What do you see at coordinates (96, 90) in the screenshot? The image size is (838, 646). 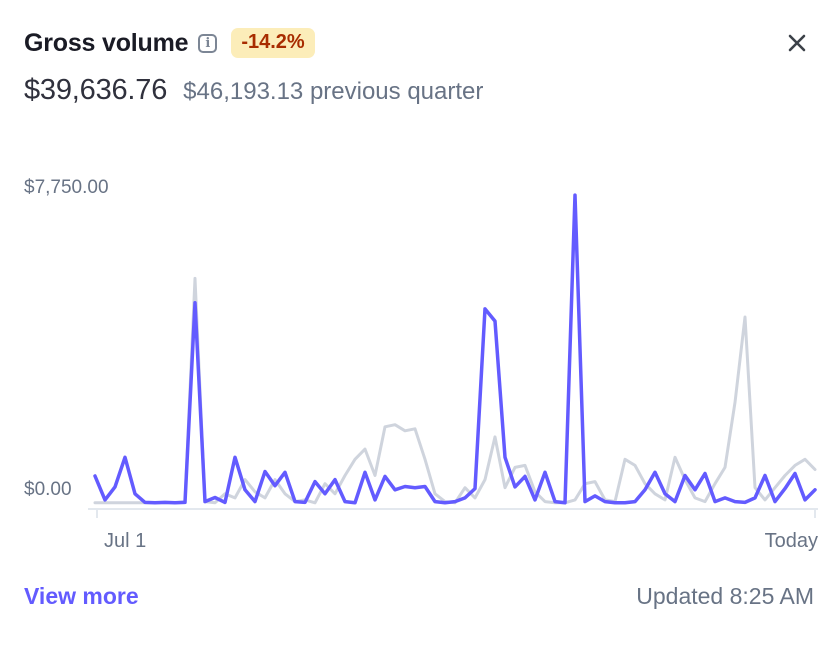 I see `current-amount: $39,636.76` at bounding box center [96, 90].